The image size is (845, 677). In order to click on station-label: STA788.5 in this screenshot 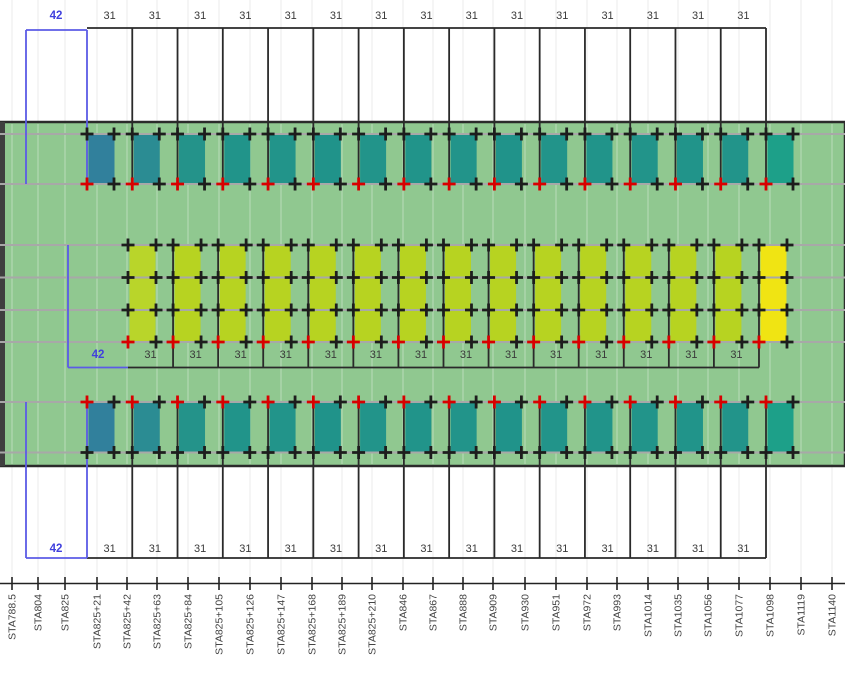, I will do `click(13, 617)`.